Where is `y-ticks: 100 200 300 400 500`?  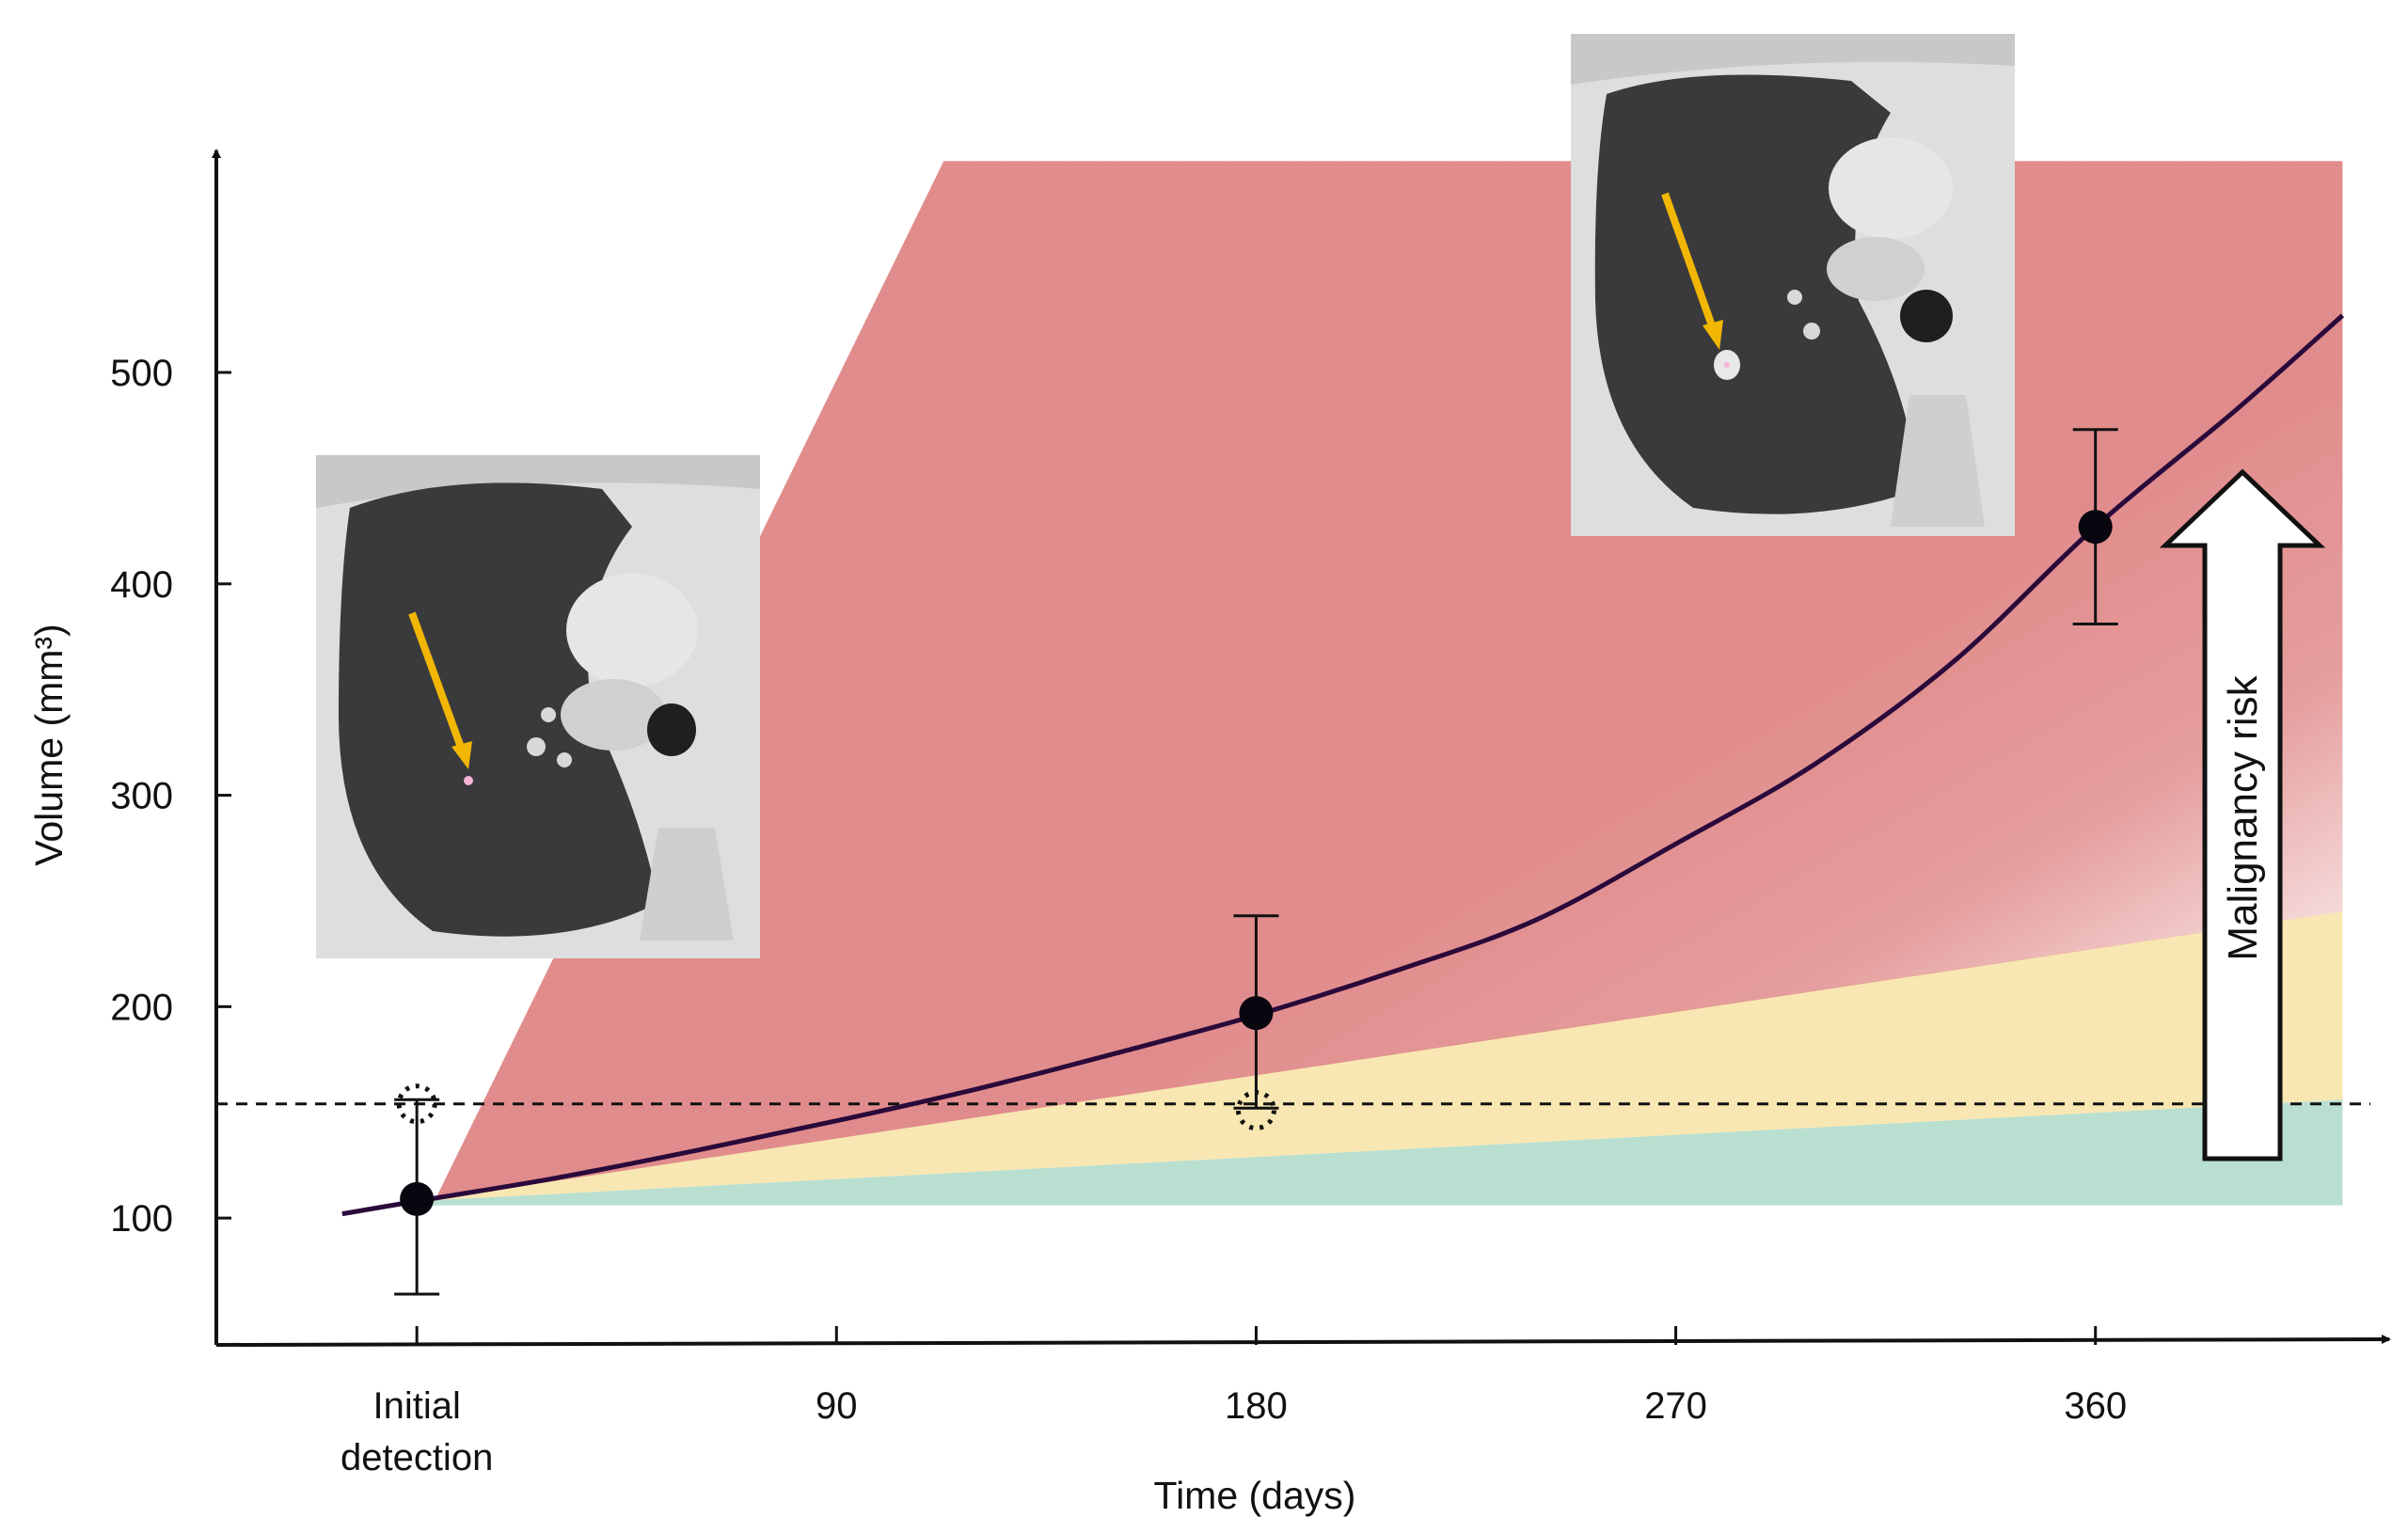
y-ticks: 100 200 300 400 500 is located at coordinates (171, 796).